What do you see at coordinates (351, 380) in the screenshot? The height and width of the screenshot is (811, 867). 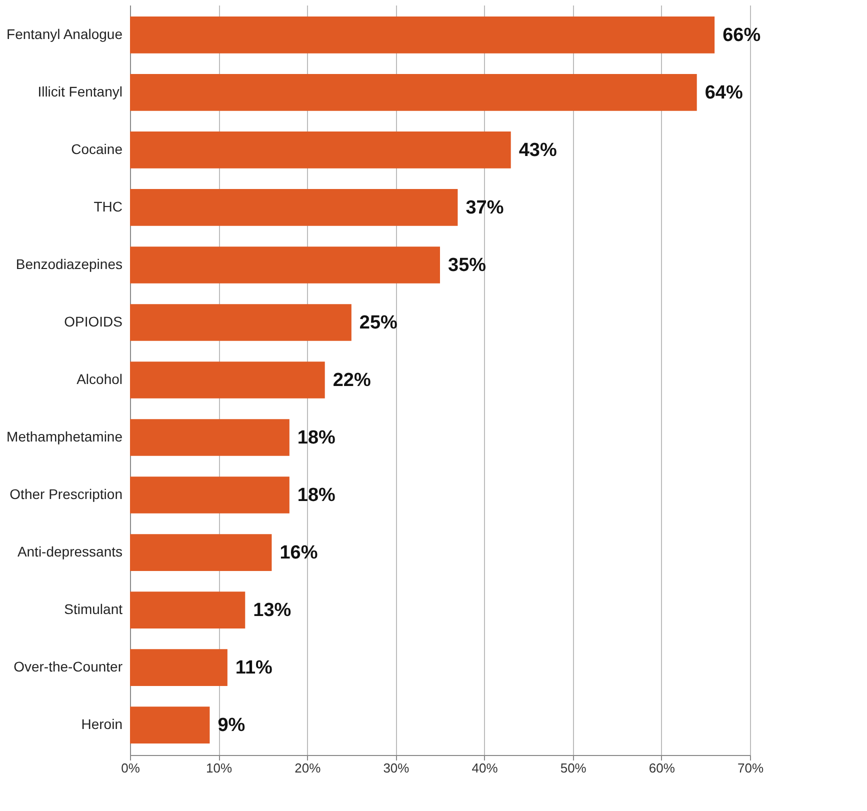 I see `data-label: 22%` at bounding box center [351, 380].